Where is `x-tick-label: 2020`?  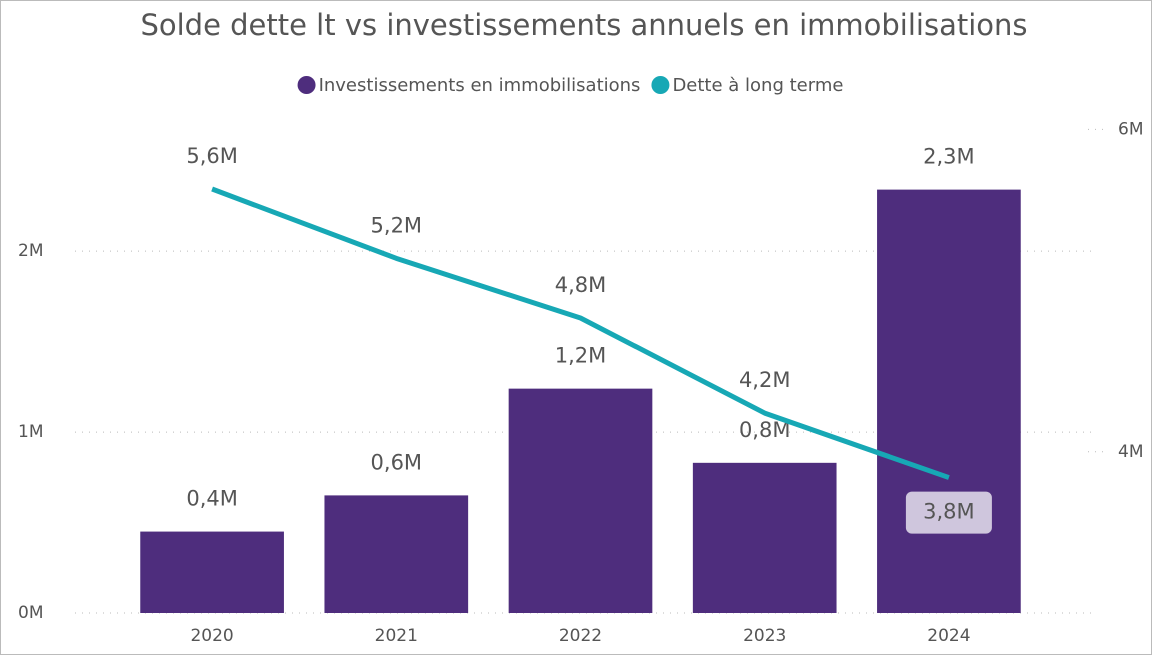
x-tick-label: 2020 is located at coordinates (211, 636).